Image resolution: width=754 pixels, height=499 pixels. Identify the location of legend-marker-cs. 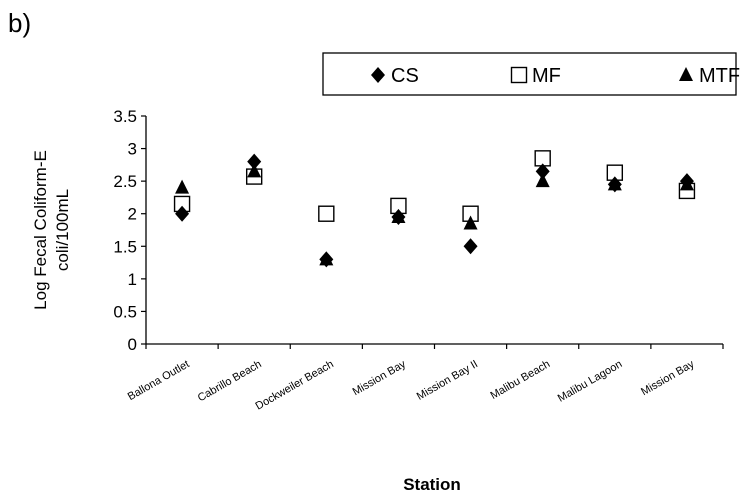
(378, 75).